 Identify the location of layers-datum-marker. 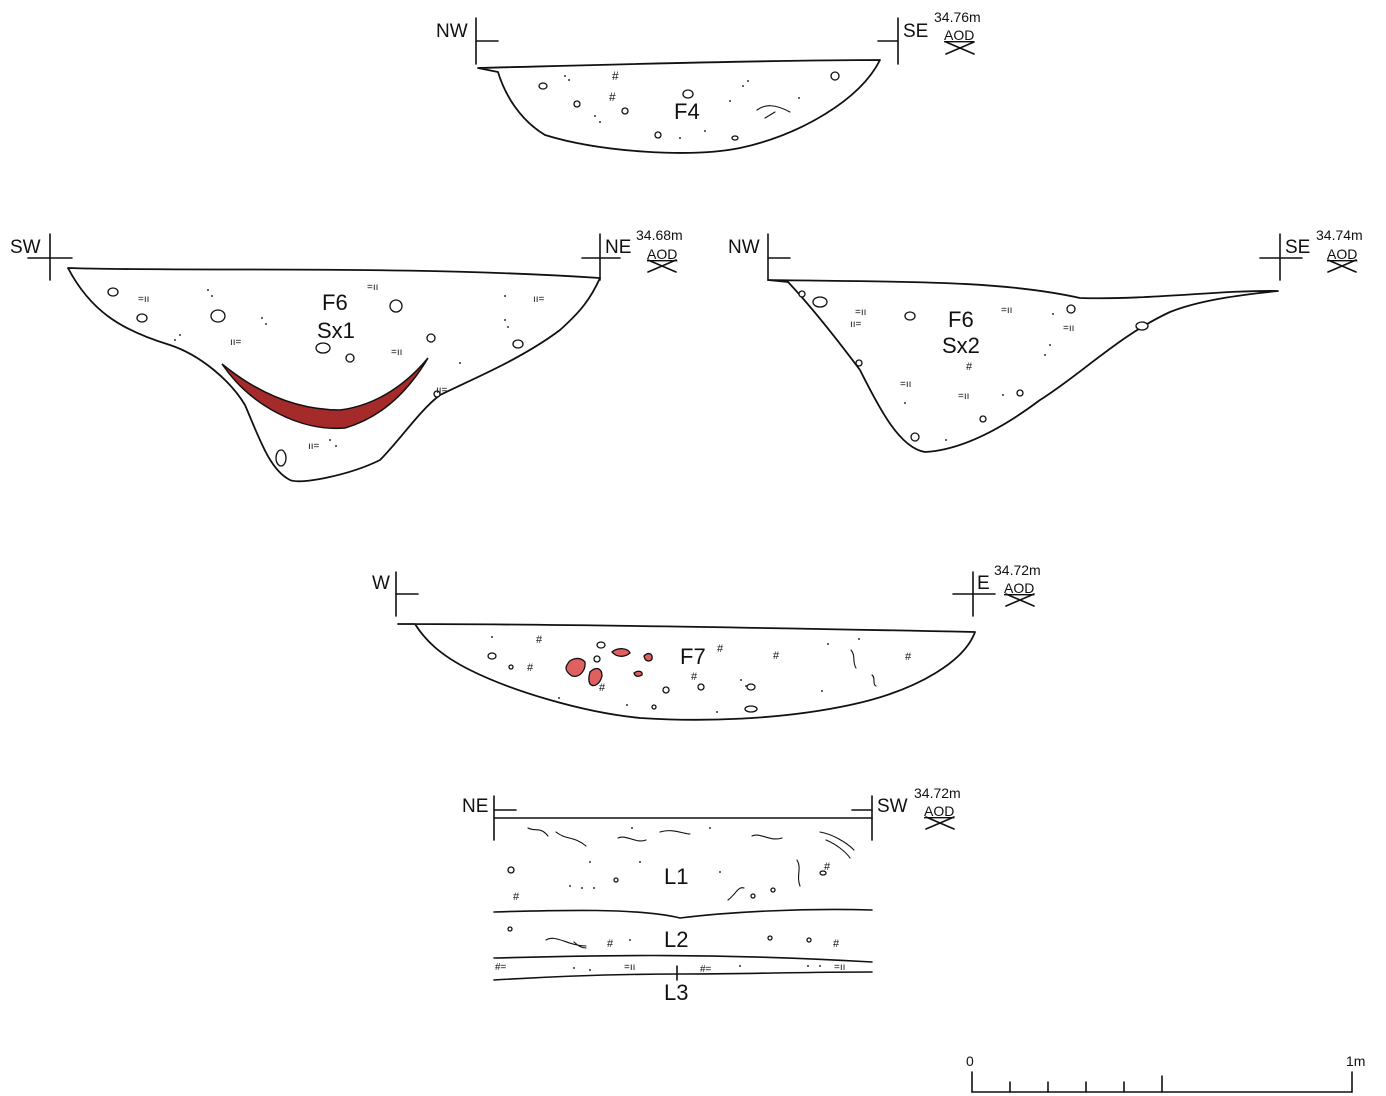
(940, 823).